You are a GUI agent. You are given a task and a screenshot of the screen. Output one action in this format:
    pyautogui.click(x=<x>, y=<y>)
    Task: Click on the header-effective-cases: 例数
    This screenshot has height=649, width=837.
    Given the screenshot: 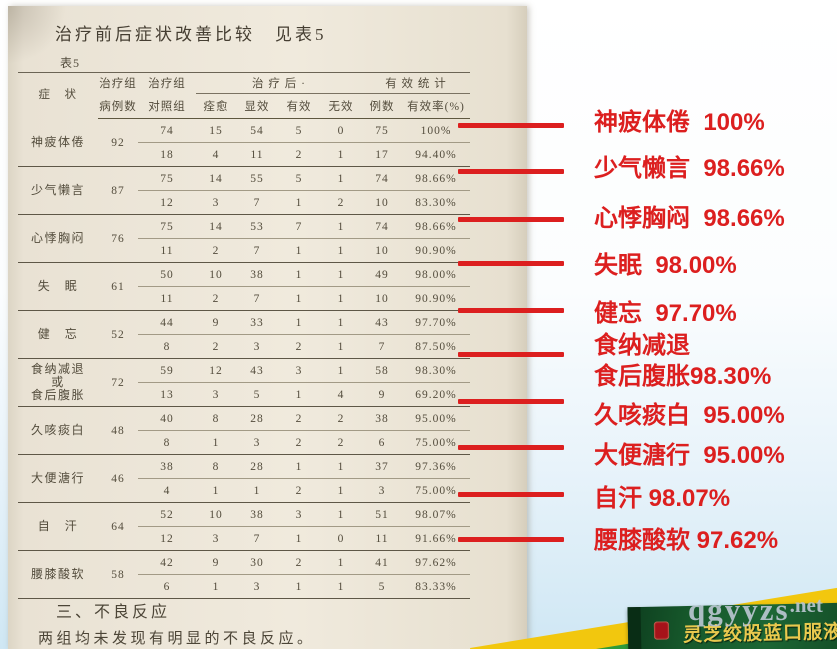 What is the action you would take?
    pyautogui.click(x=382, y=106)
    